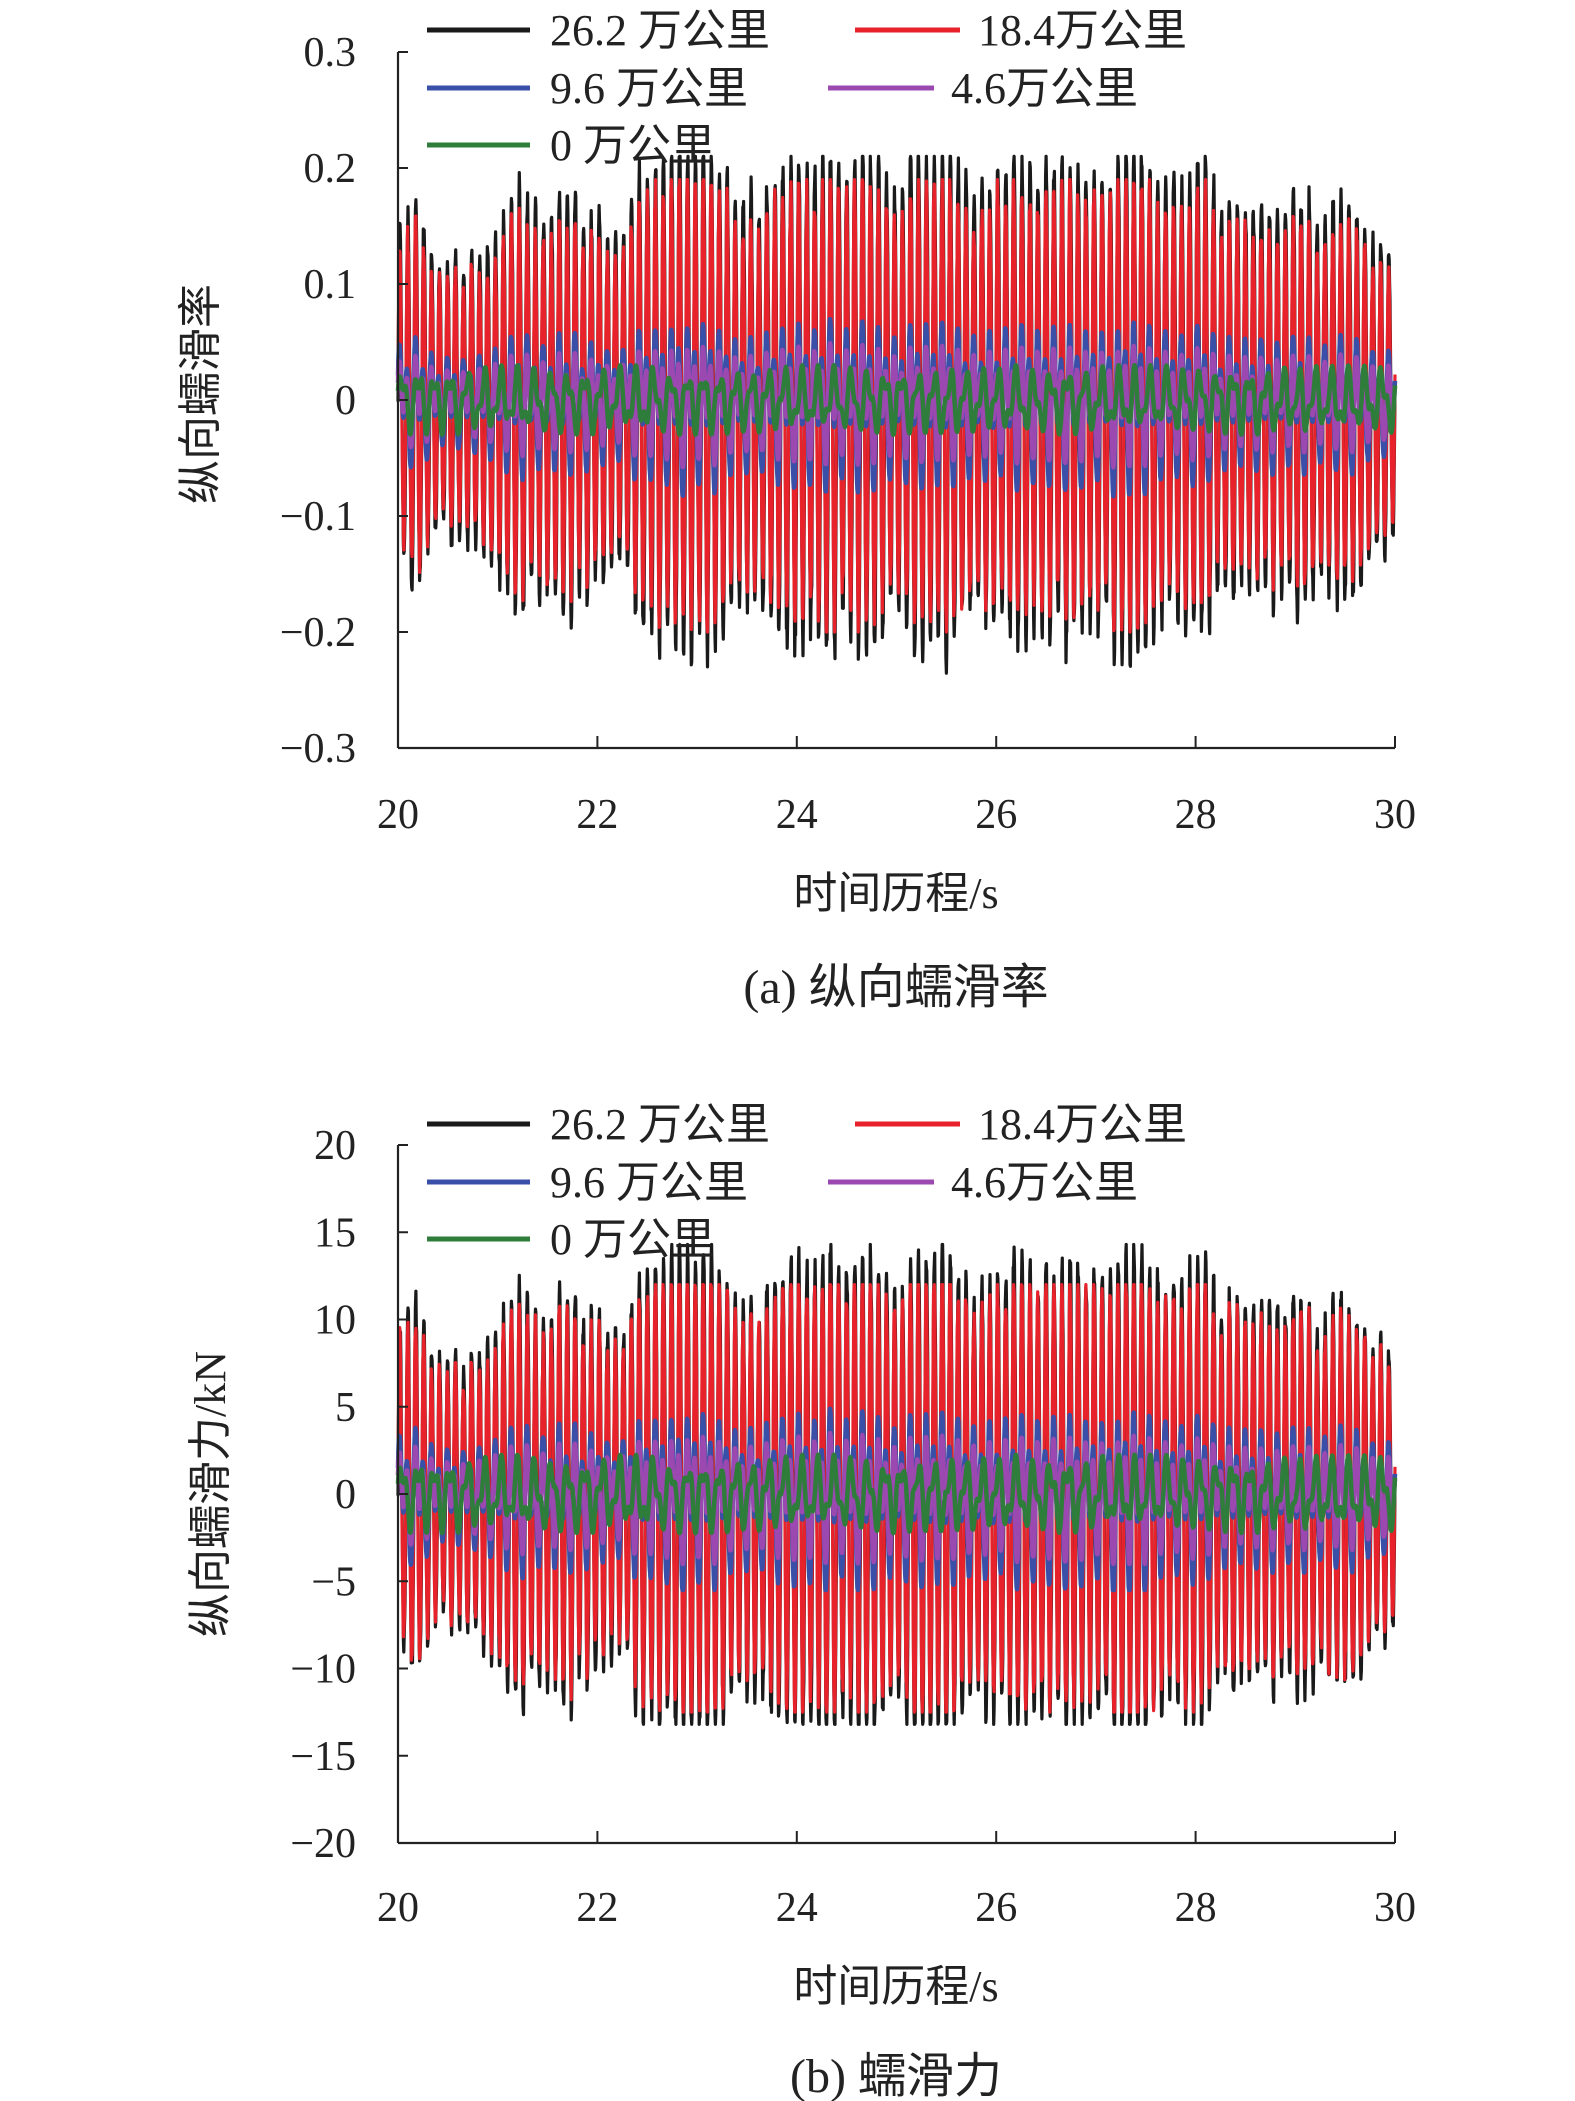 Image resolution: width=1575 pixels, height=2101 pixels. I want to click on y-tick-label: −0.2, so click(318, 633).